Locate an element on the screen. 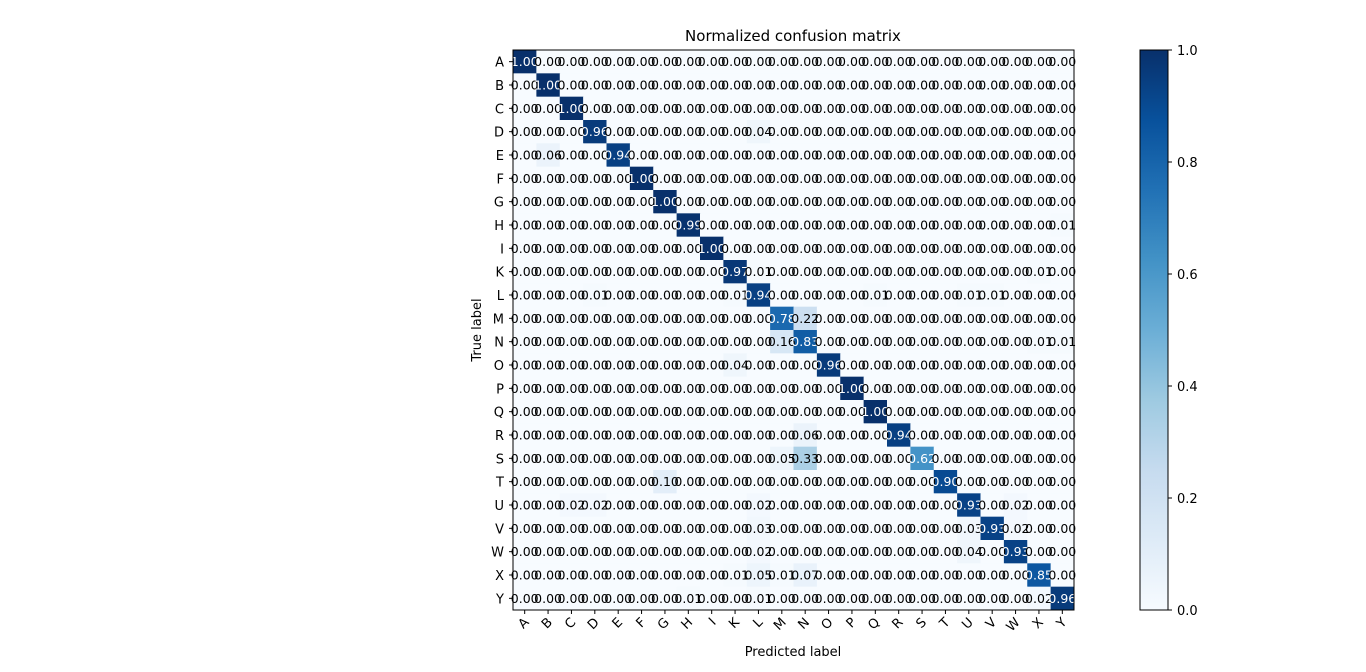 The height and width of the screenshot is (672, 1366). cell-value-label: 0.02 is located at coordinates (595, 505).